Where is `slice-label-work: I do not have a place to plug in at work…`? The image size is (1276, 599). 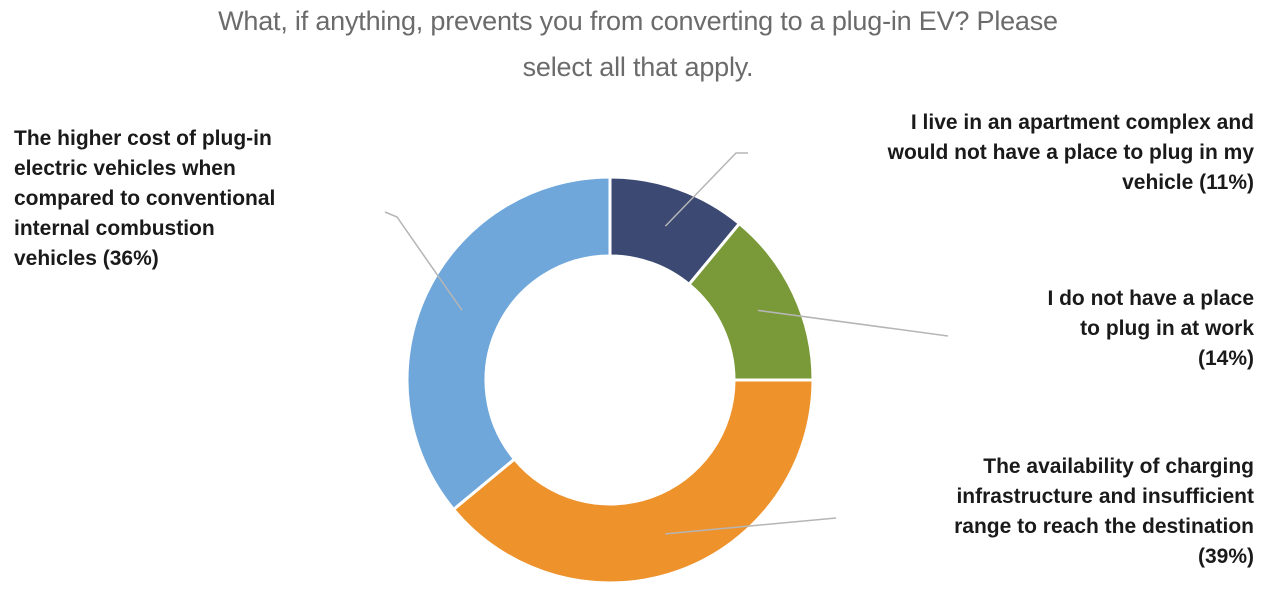
slice-label-work: I do not have a place to plug in at work… is located at coordinates (1074, 329).